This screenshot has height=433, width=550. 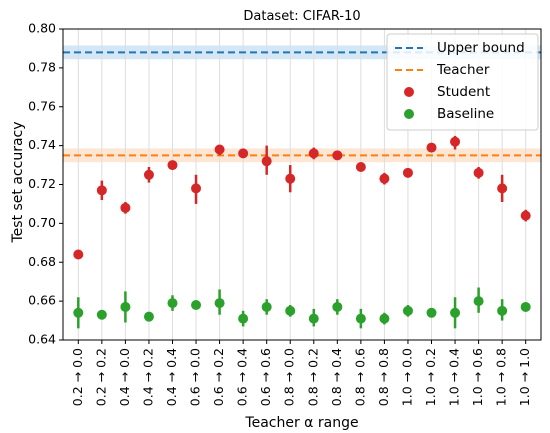 I want to click on y-axis-title: Test set accuracy, so click(x=18, y=182).